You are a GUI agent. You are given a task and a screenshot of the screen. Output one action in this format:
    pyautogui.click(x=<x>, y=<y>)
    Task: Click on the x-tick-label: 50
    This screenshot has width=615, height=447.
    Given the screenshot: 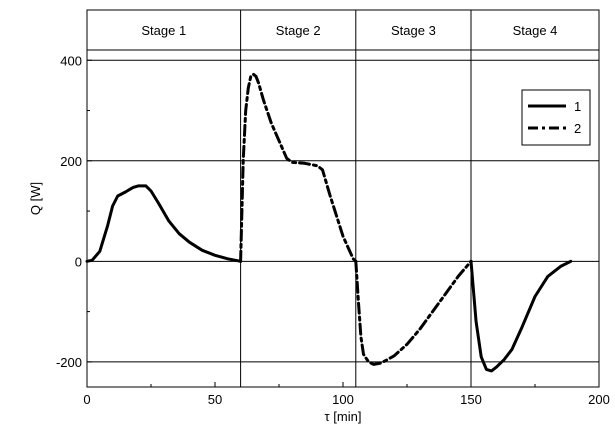 What is the action you would take?
    pyautogui.click(x=215, y=399)
    